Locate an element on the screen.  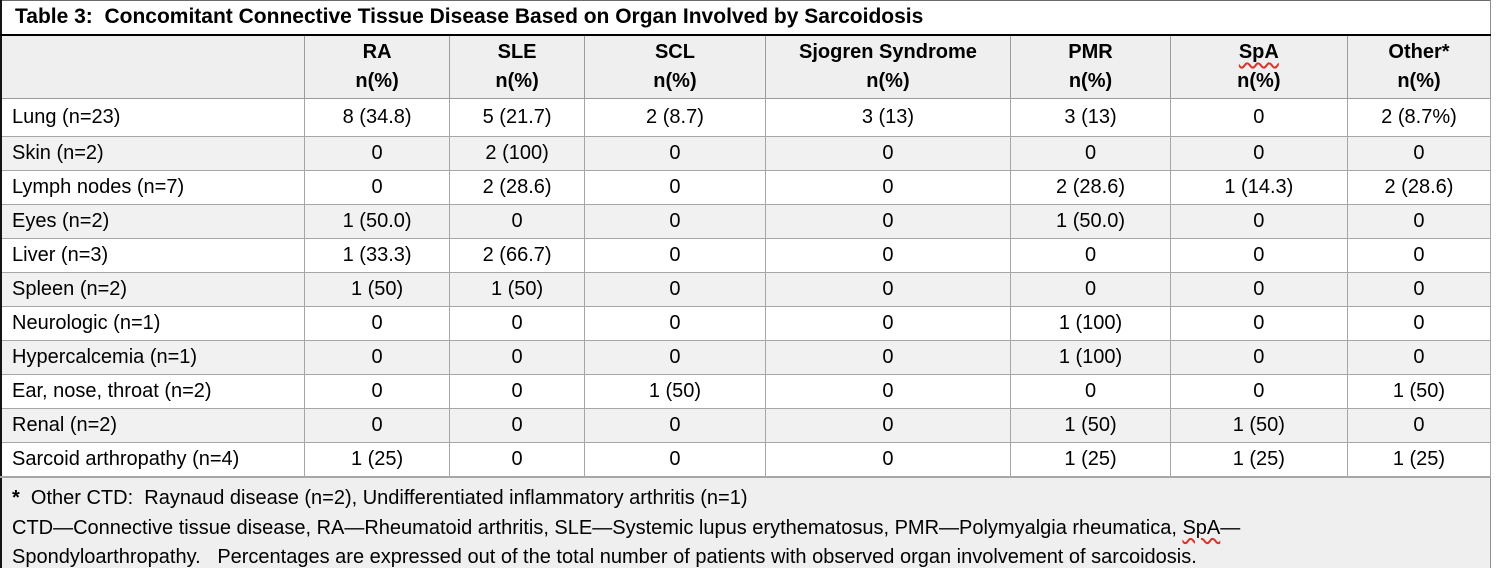
organ-label: Skin (n=2) is located at coordinates (153, 153).